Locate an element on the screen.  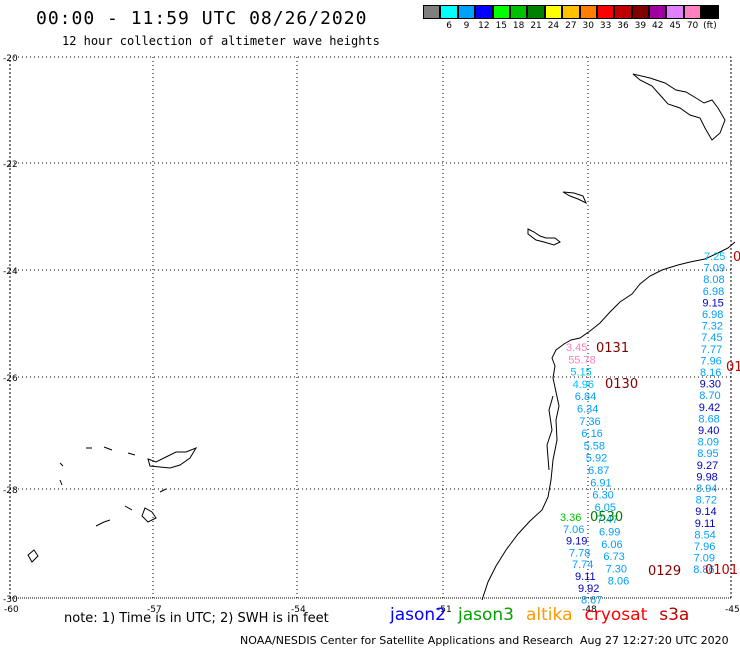
scale-item: 36 is located at coordinates (623, 18).